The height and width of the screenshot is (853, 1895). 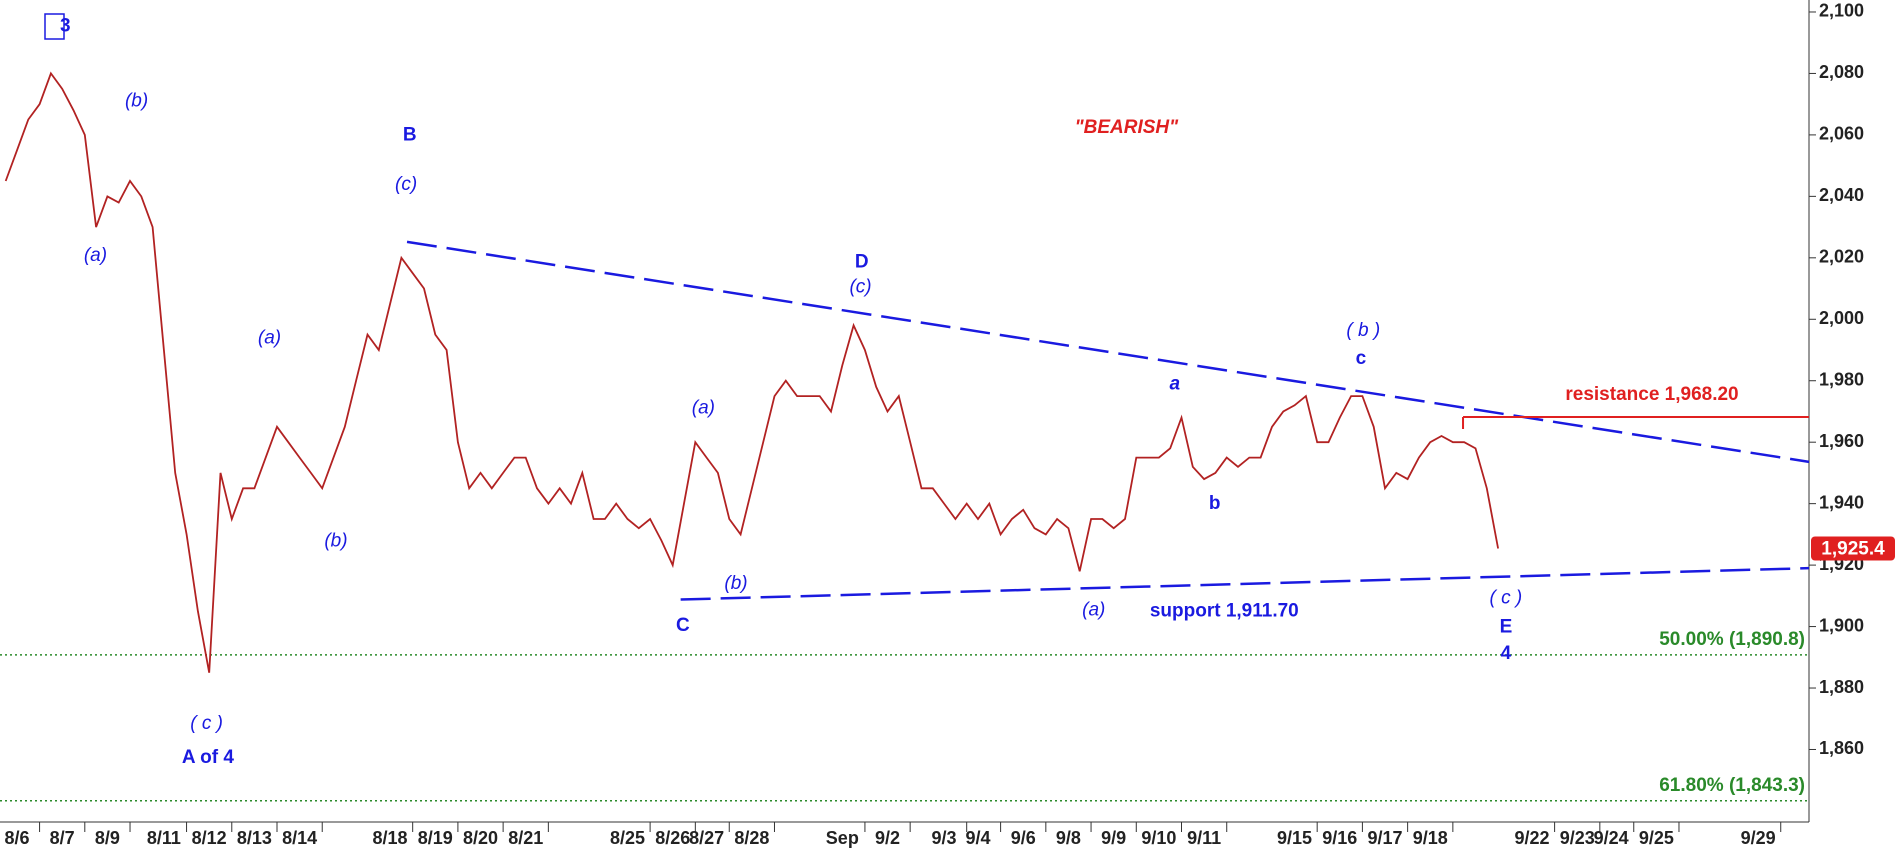 I want to click on x-tick-label: 8/19, so click(x=435, y=838).